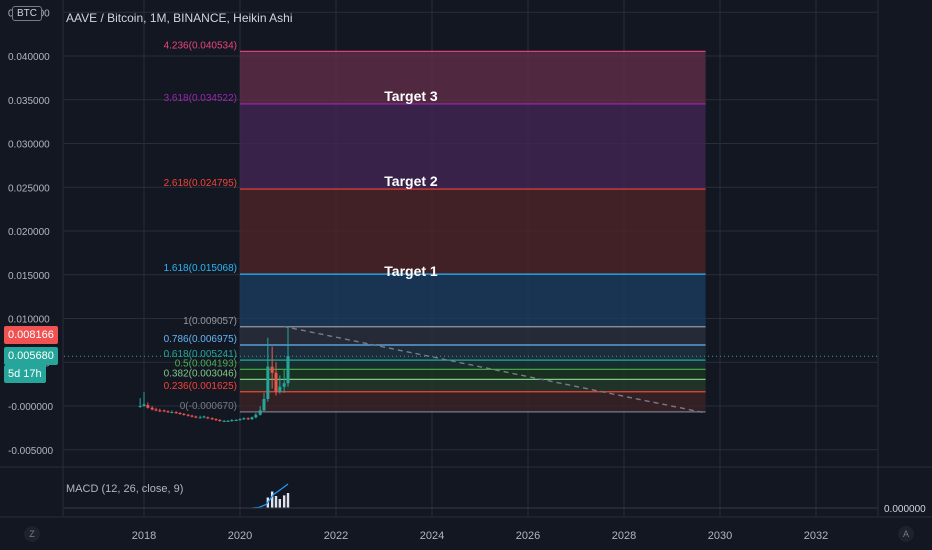 This screenshot has width=932, height=550. I want to click on fib-level-label: 0.236(0.001625), so click(200, 386).